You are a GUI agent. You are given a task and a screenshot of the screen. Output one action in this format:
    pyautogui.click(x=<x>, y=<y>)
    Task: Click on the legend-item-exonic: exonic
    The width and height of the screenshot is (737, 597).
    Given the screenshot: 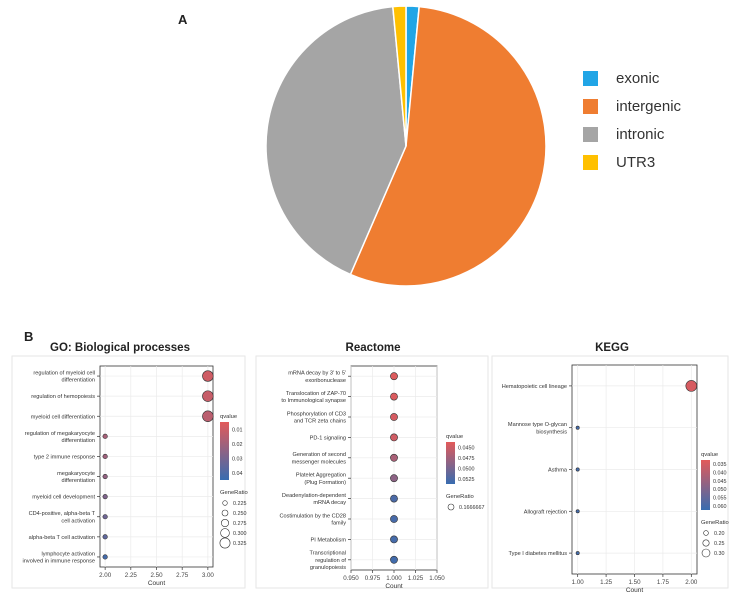 What is the action you would take?
    pyautogui.click(x=632, y=78)
    